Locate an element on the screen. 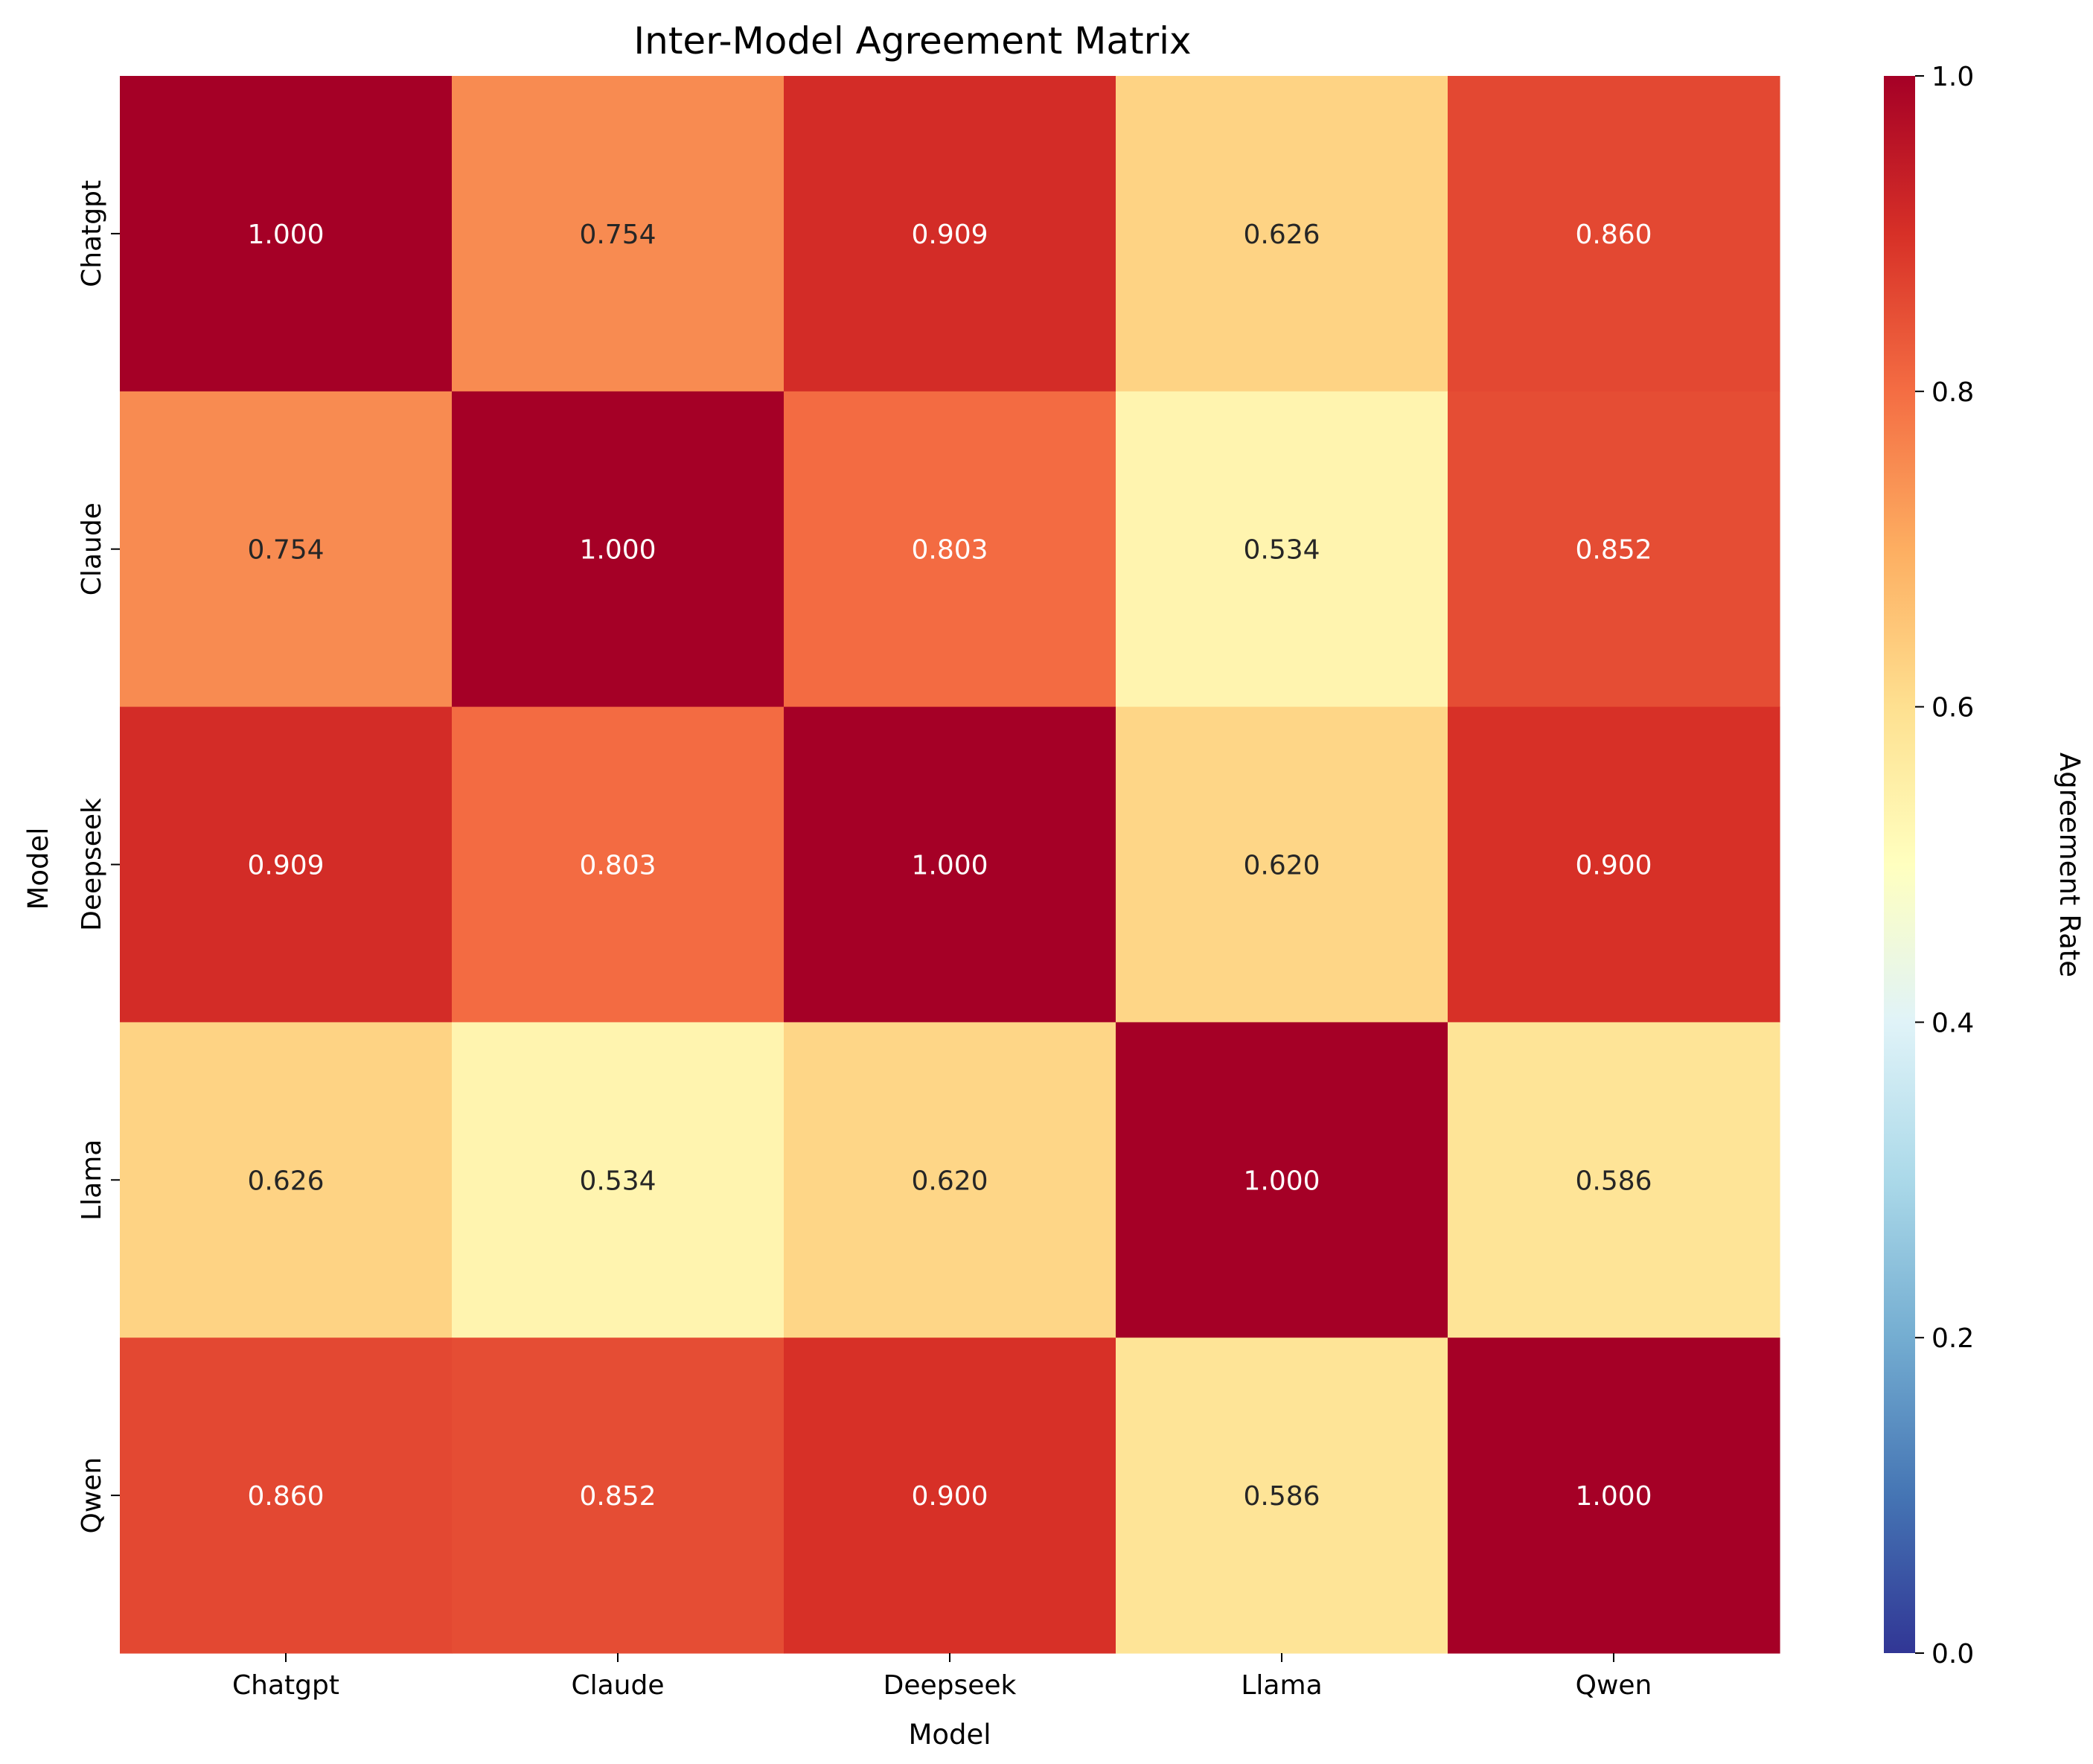 The width and height of the screenshot is (2093, 1764). y-tick-label: Chatgpt is located at coordinates (92, 233).